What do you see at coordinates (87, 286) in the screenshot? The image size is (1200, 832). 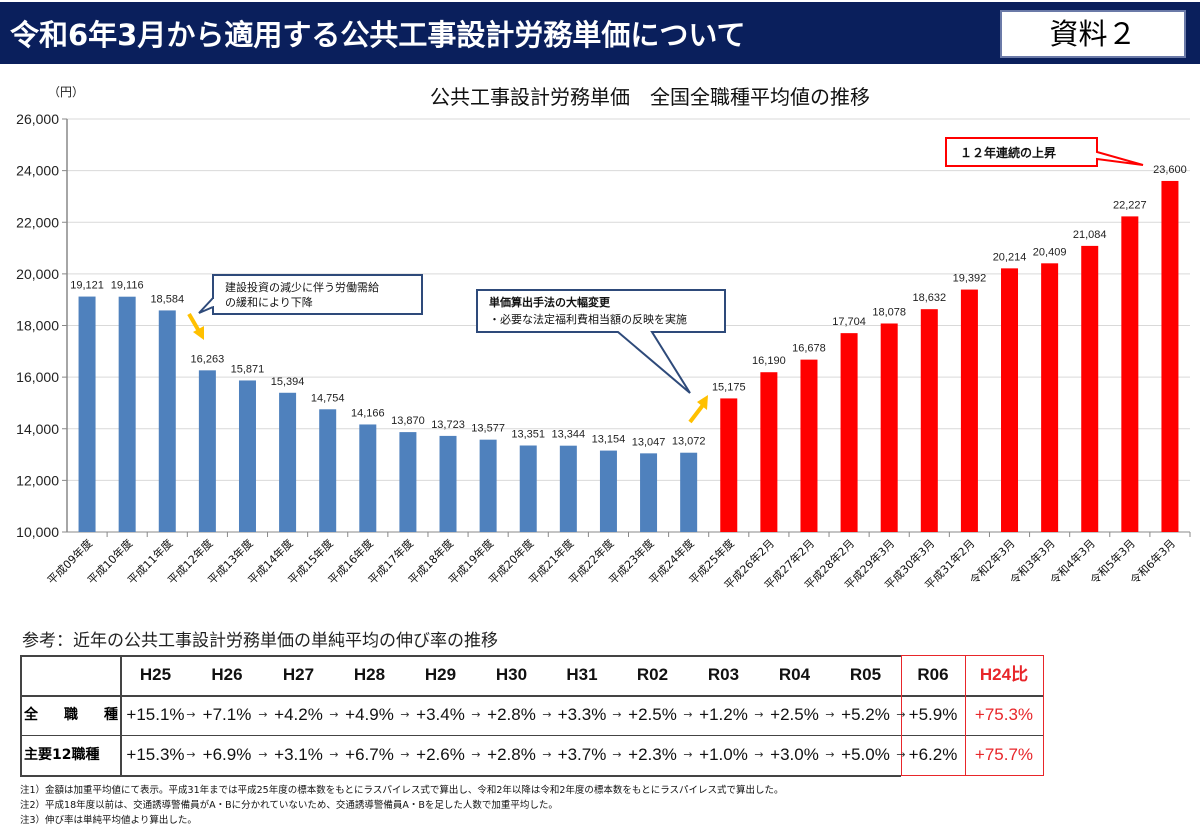 I see `value-label: 19,121` at bounding box center [87, 286].